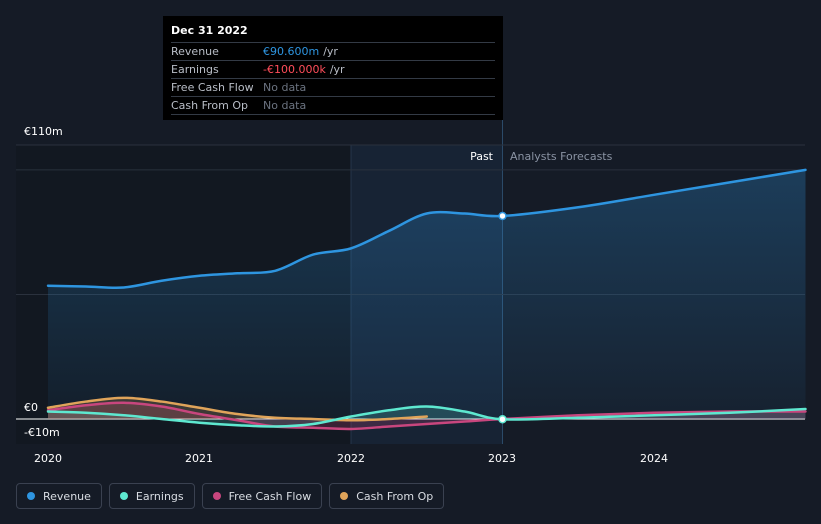  Describe the element at coordinates (294, 69) in the screenshot. I see `tooltip-value: -€100.000k` at that location.